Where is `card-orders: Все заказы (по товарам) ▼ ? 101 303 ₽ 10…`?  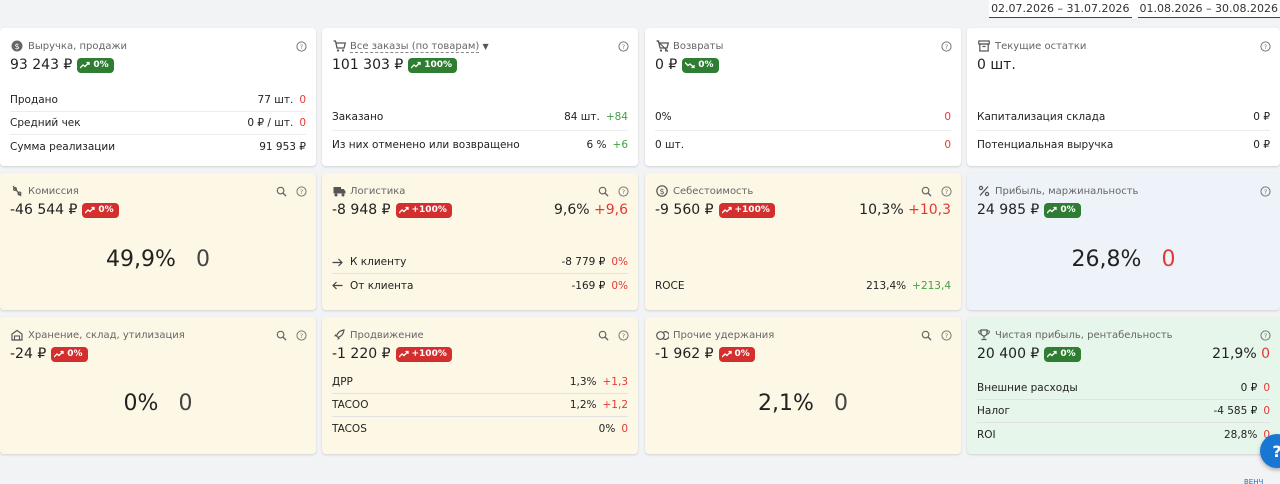
card-orders: Все заказы (по товарам) ▼ ? 101 303 ₽ 10… is located at coordinates (480, 97).